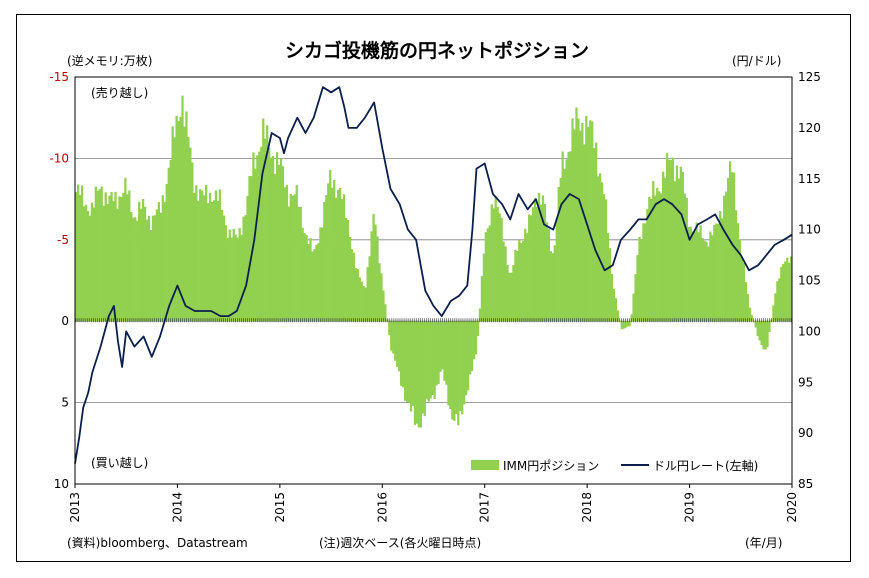 The width and height of the screenshot is (869, 578). What do you see at coordinates (763, 543) in the screenshot?
I see `x-axis-unit: (年/月)` at bounding box center [763, 543].